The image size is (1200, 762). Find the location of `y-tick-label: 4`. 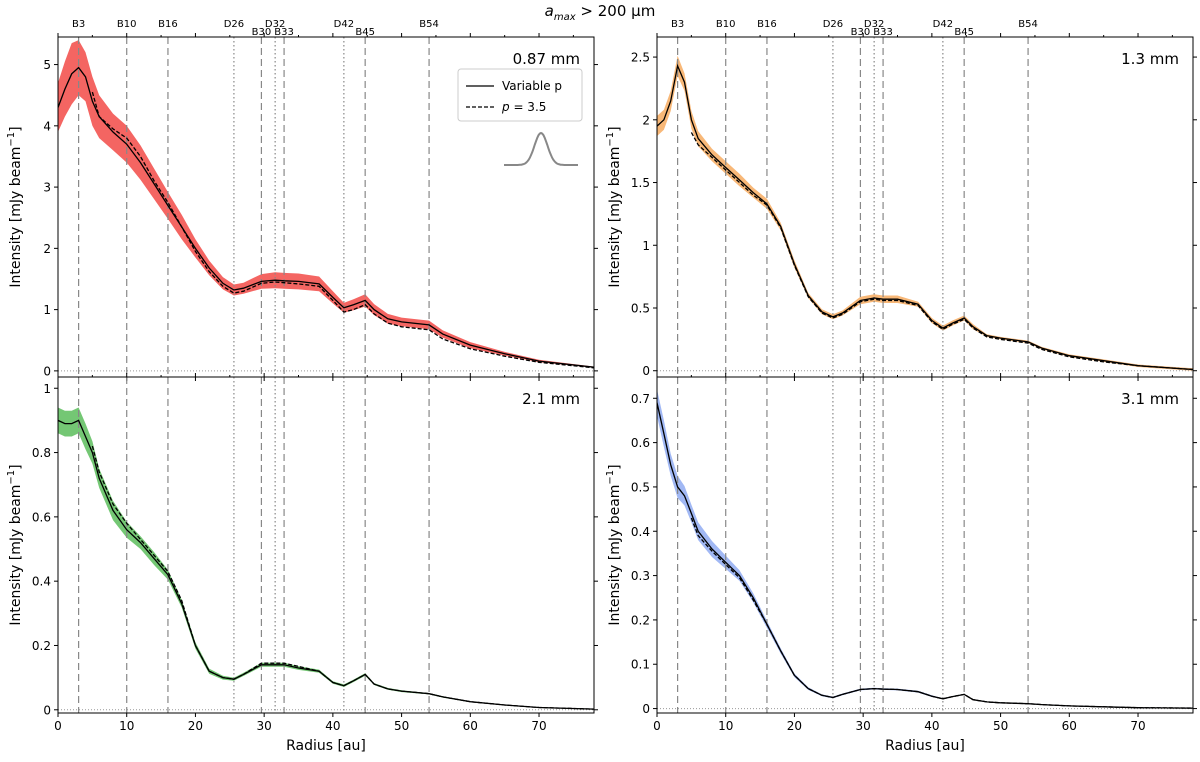

y-tick-label: 4 is located at coordinates (47, 126).